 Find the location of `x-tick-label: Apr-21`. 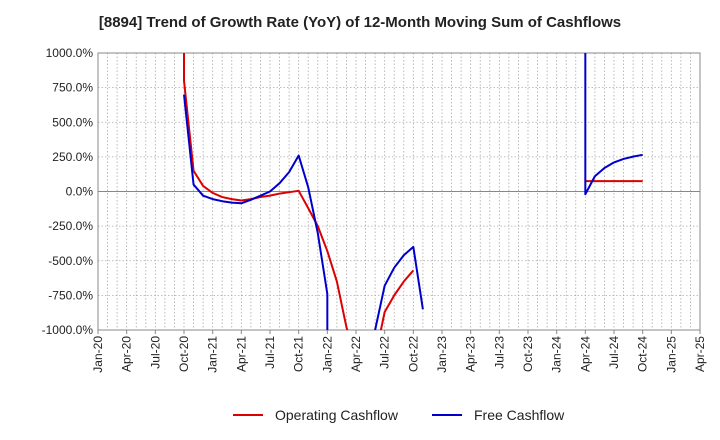

x-tick-label: Apr-21 is located at coordinates (241, 354).